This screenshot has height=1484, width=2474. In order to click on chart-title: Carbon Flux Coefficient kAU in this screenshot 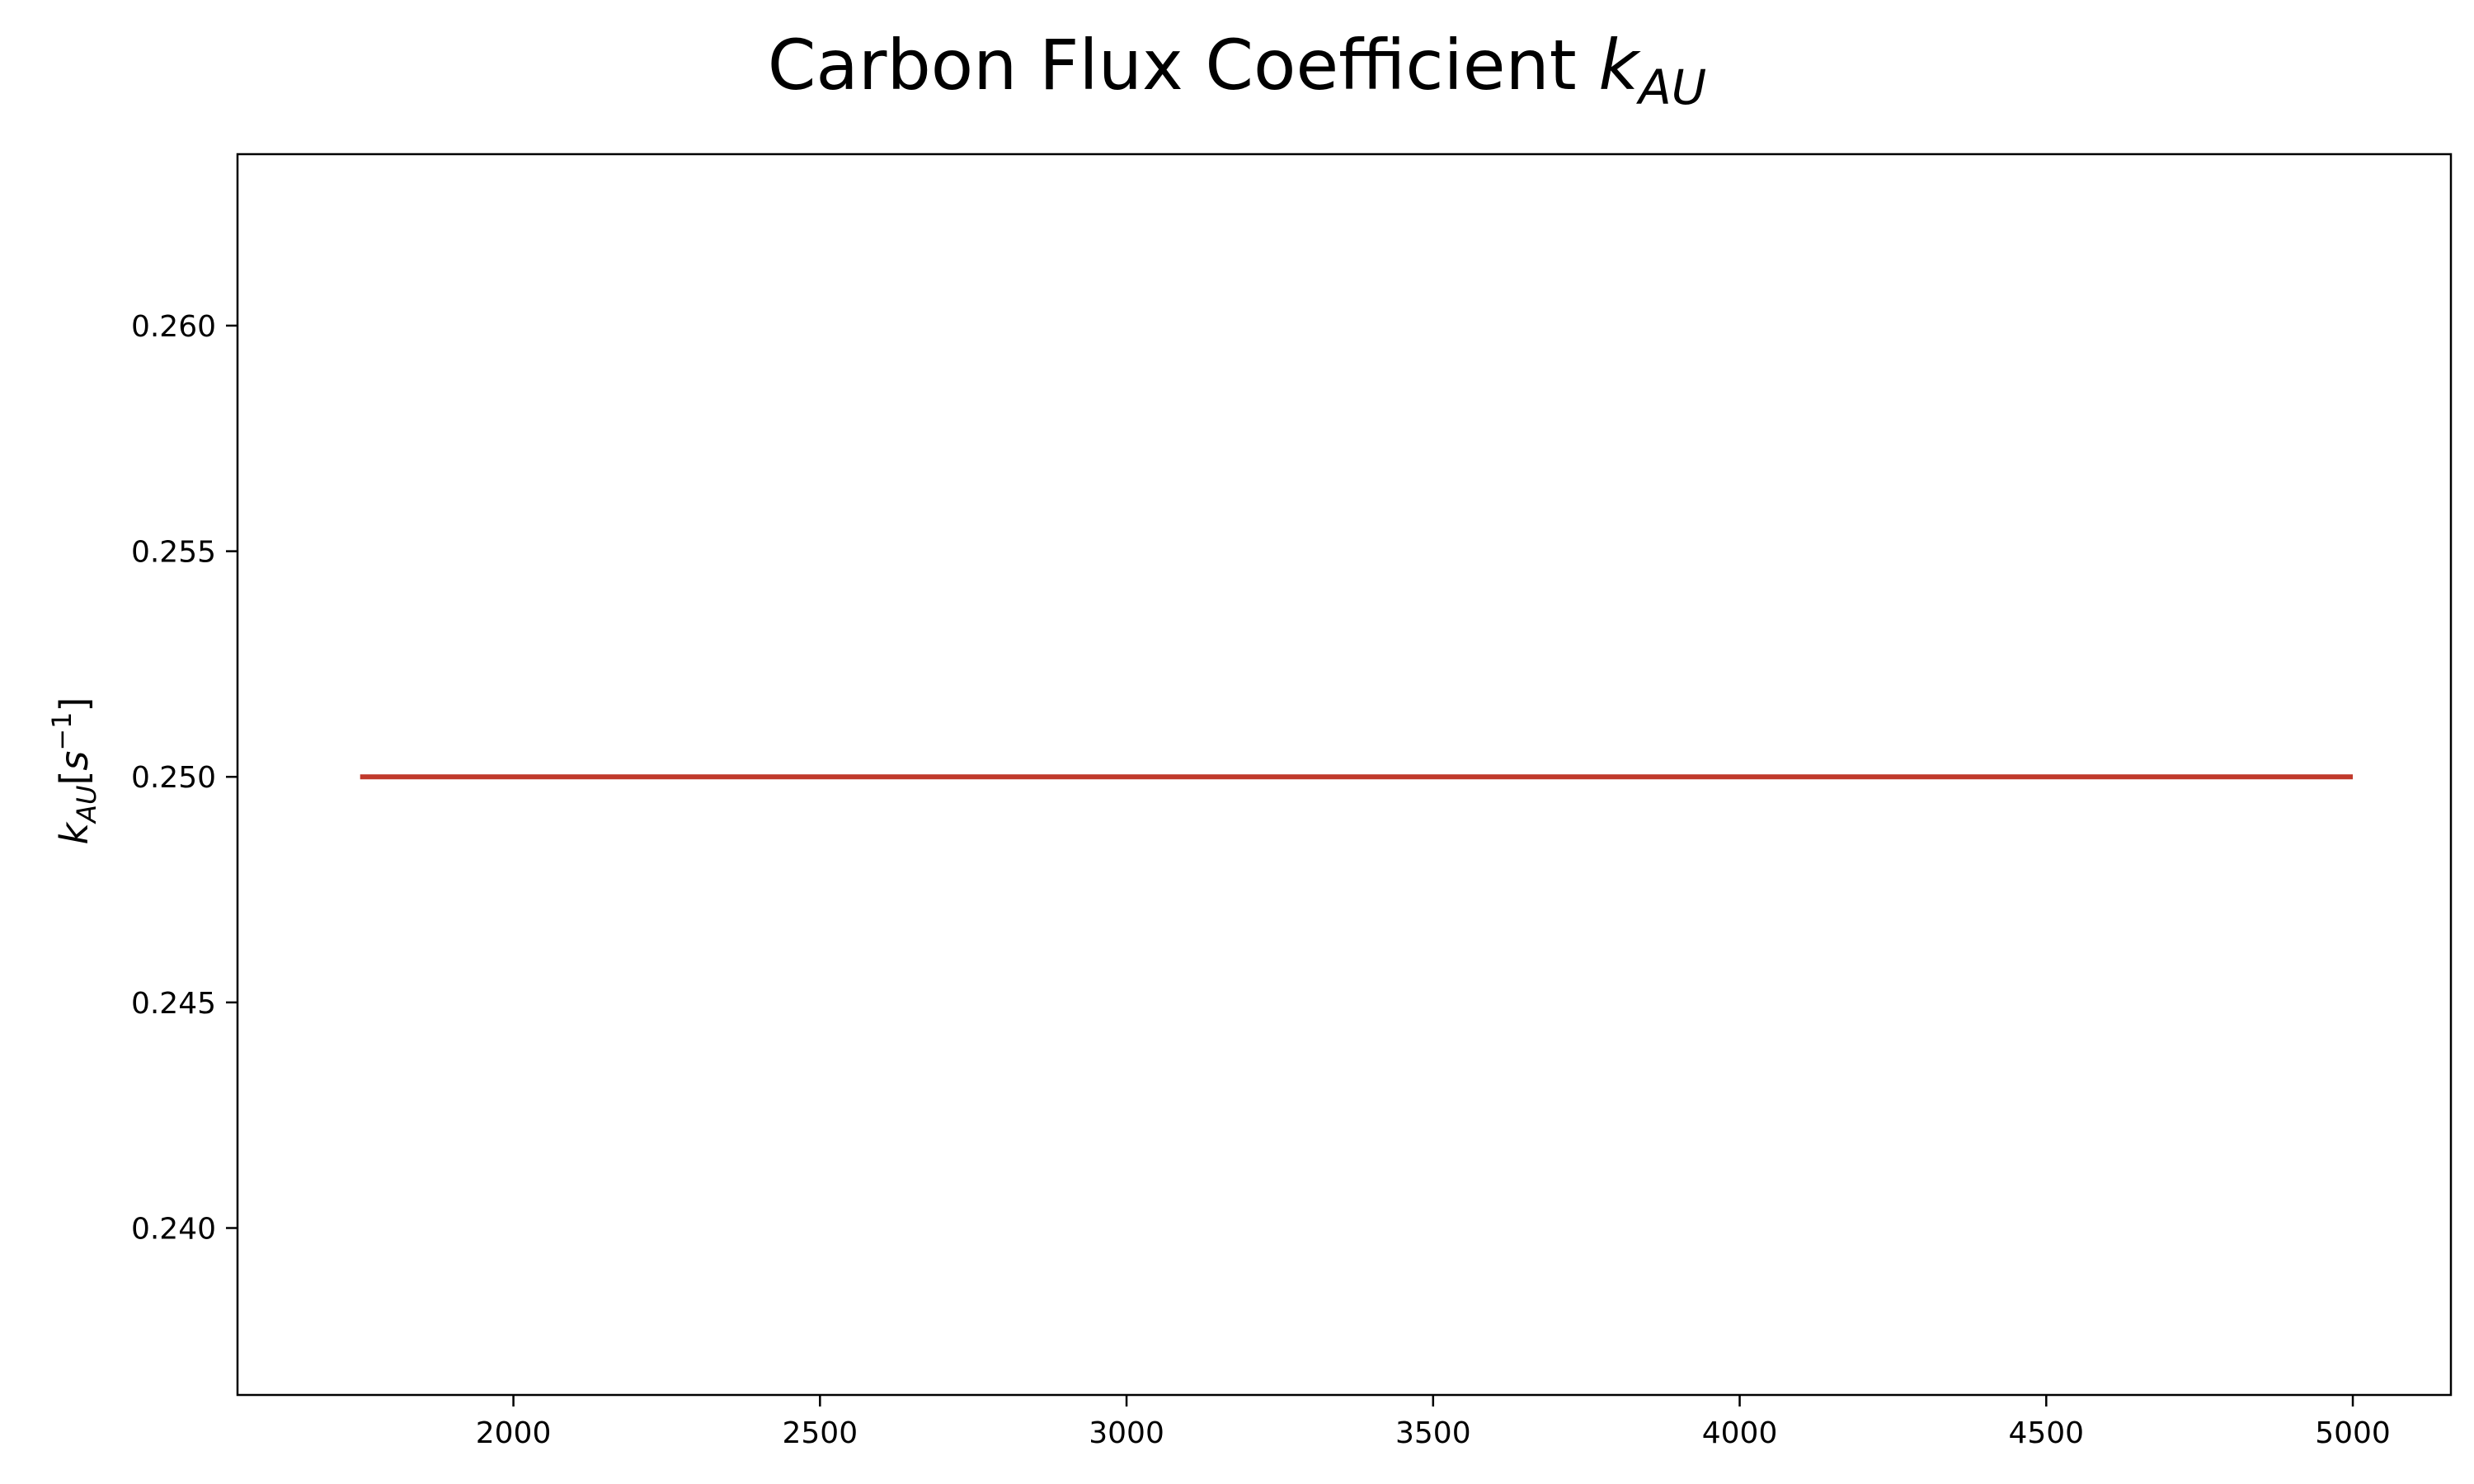, I will do `click(1237, 70)`.